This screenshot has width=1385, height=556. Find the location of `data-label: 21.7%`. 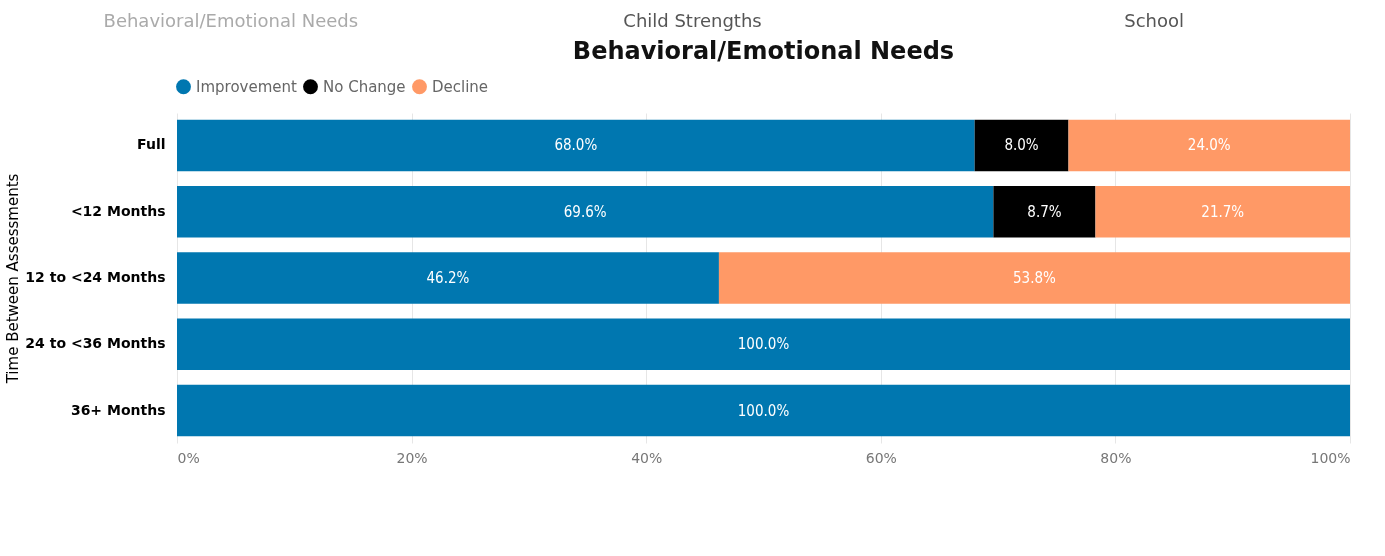

data-label: 21.7% is located at coordinates (1223, 211).